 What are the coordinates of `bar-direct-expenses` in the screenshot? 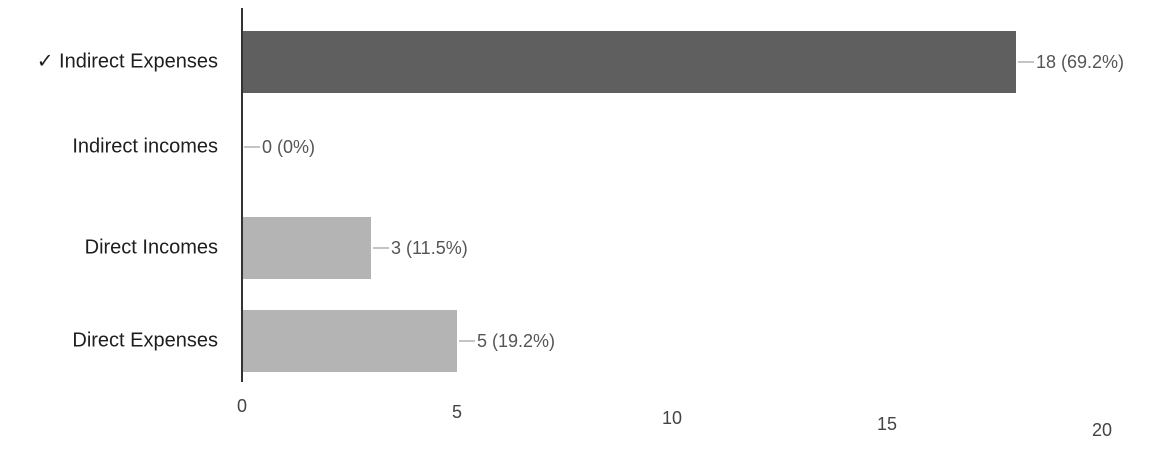 It's located at (349, 341).